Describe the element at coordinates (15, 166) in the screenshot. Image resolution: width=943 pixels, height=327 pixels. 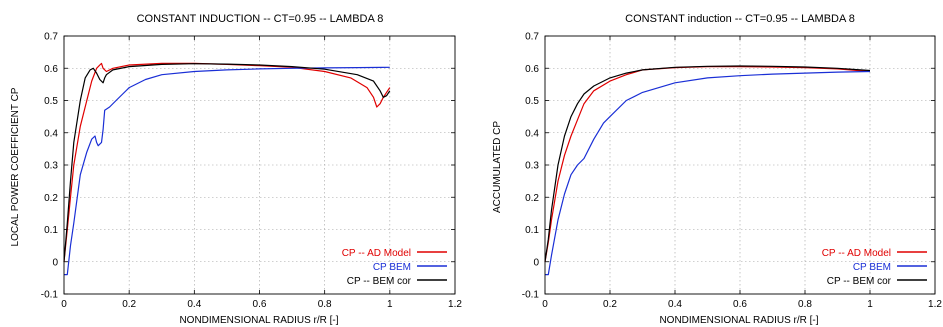
I see `y-axis-label: LOCAL POWER COEFFICIENT CP` at that location.